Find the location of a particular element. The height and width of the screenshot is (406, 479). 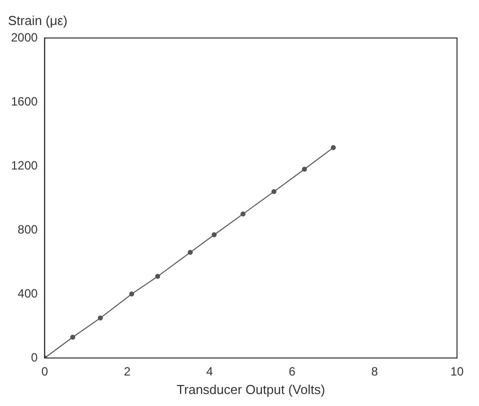

y-tick-label: 2000 is located at coordinates (24, 37).